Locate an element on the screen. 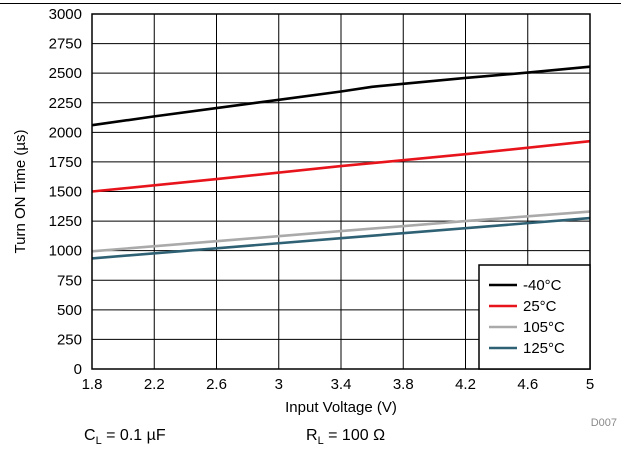 The image size is (621, 464). y-tick-label: 2500 is located at coordinates (65, 73).